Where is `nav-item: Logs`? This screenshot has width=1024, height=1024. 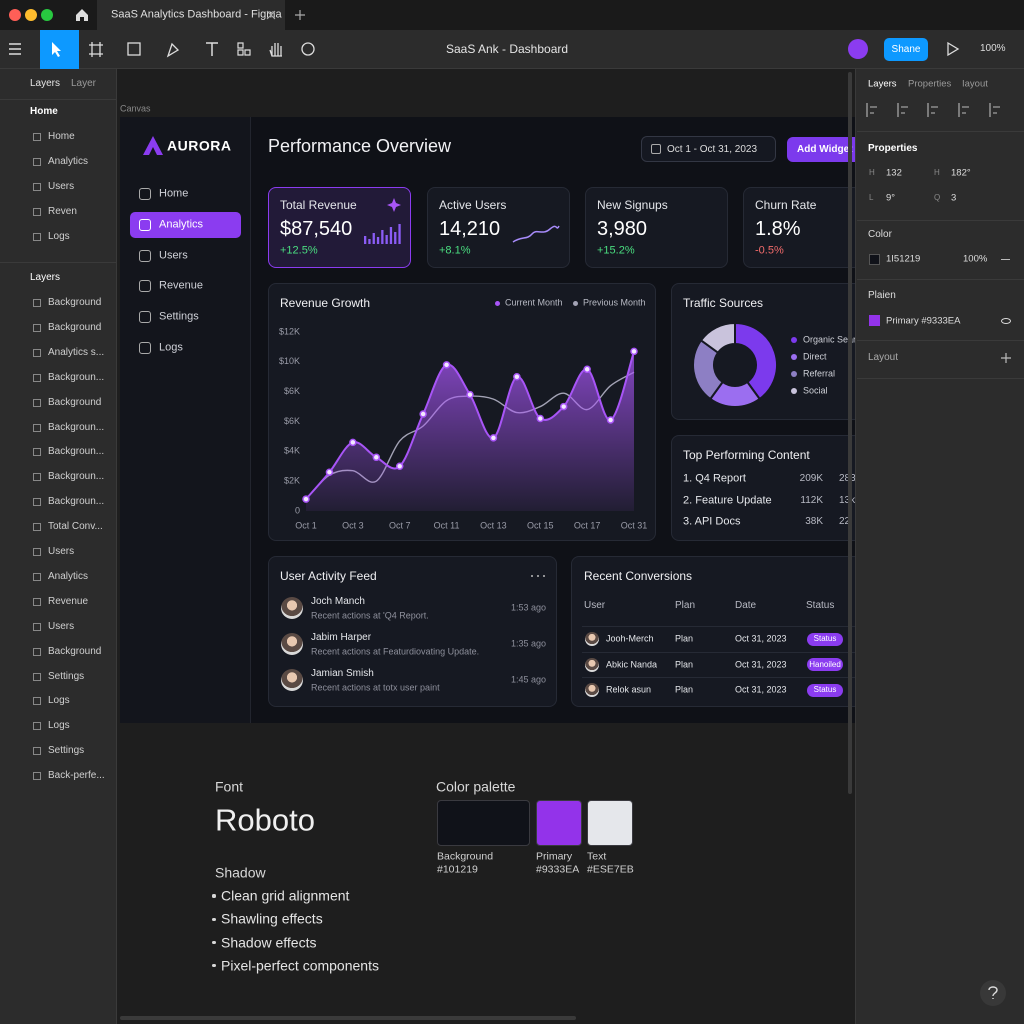 nav-item: Logs is located at coordinates (171, 347).